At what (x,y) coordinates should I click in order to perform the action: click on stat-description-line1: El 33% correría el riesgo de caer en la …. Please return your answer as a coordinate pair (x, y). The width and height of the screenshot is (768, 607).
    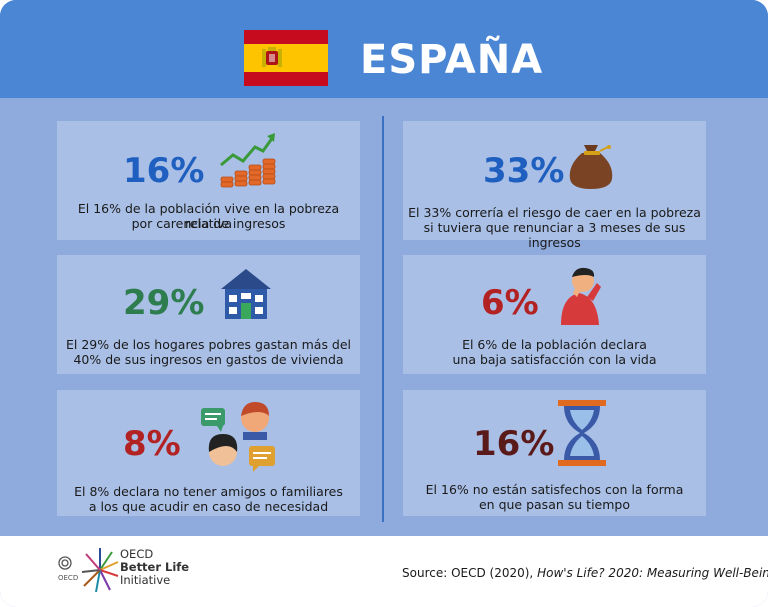
    Looking at the image, I should click on (554, 212).